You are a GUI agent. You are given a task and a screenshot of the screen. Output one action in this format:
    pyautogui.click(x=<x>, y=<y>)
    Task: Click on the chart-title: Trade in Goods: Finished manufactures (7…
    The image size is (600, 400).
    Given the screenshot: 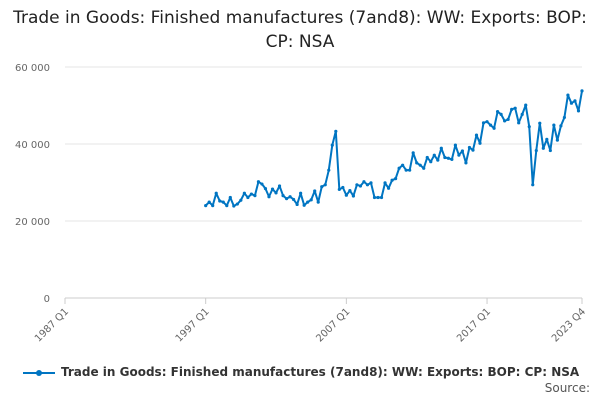 What is the action you would take?
    pyautogui.click(x=300, y=30)
    